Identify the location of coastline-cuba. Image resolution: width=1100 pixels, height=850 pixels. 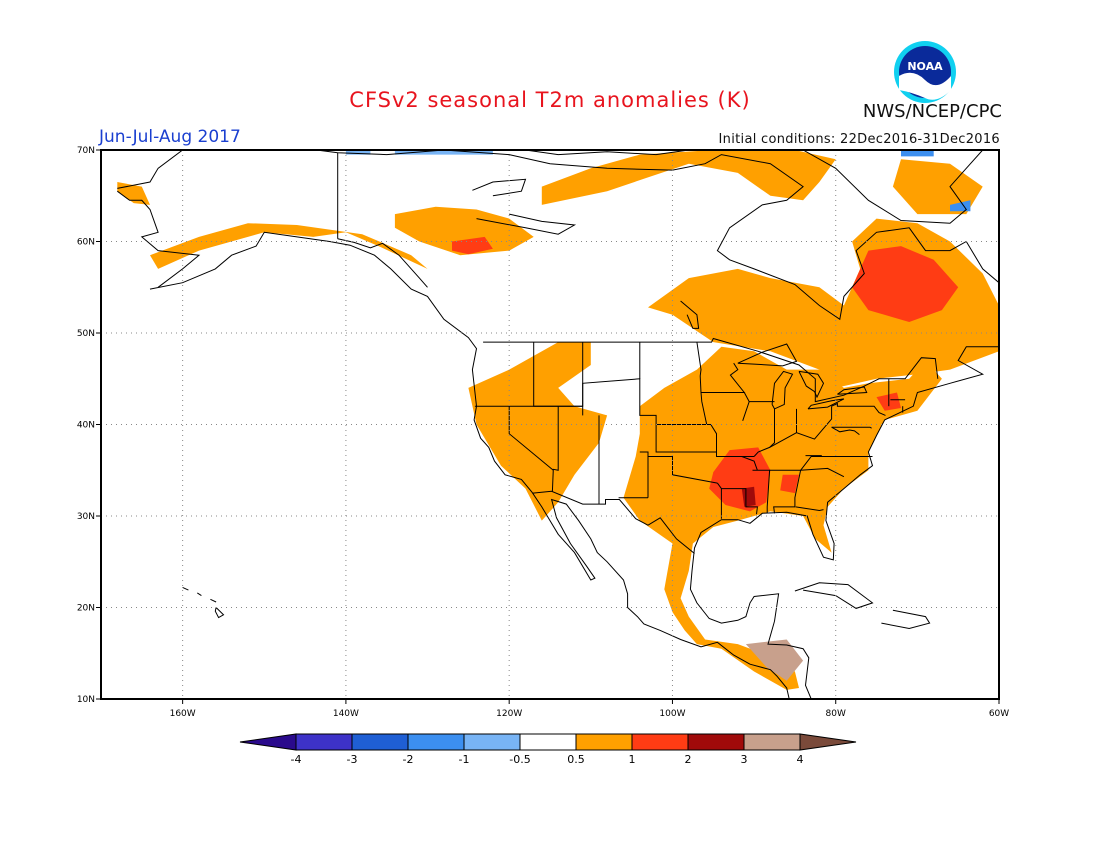
(834, 595).